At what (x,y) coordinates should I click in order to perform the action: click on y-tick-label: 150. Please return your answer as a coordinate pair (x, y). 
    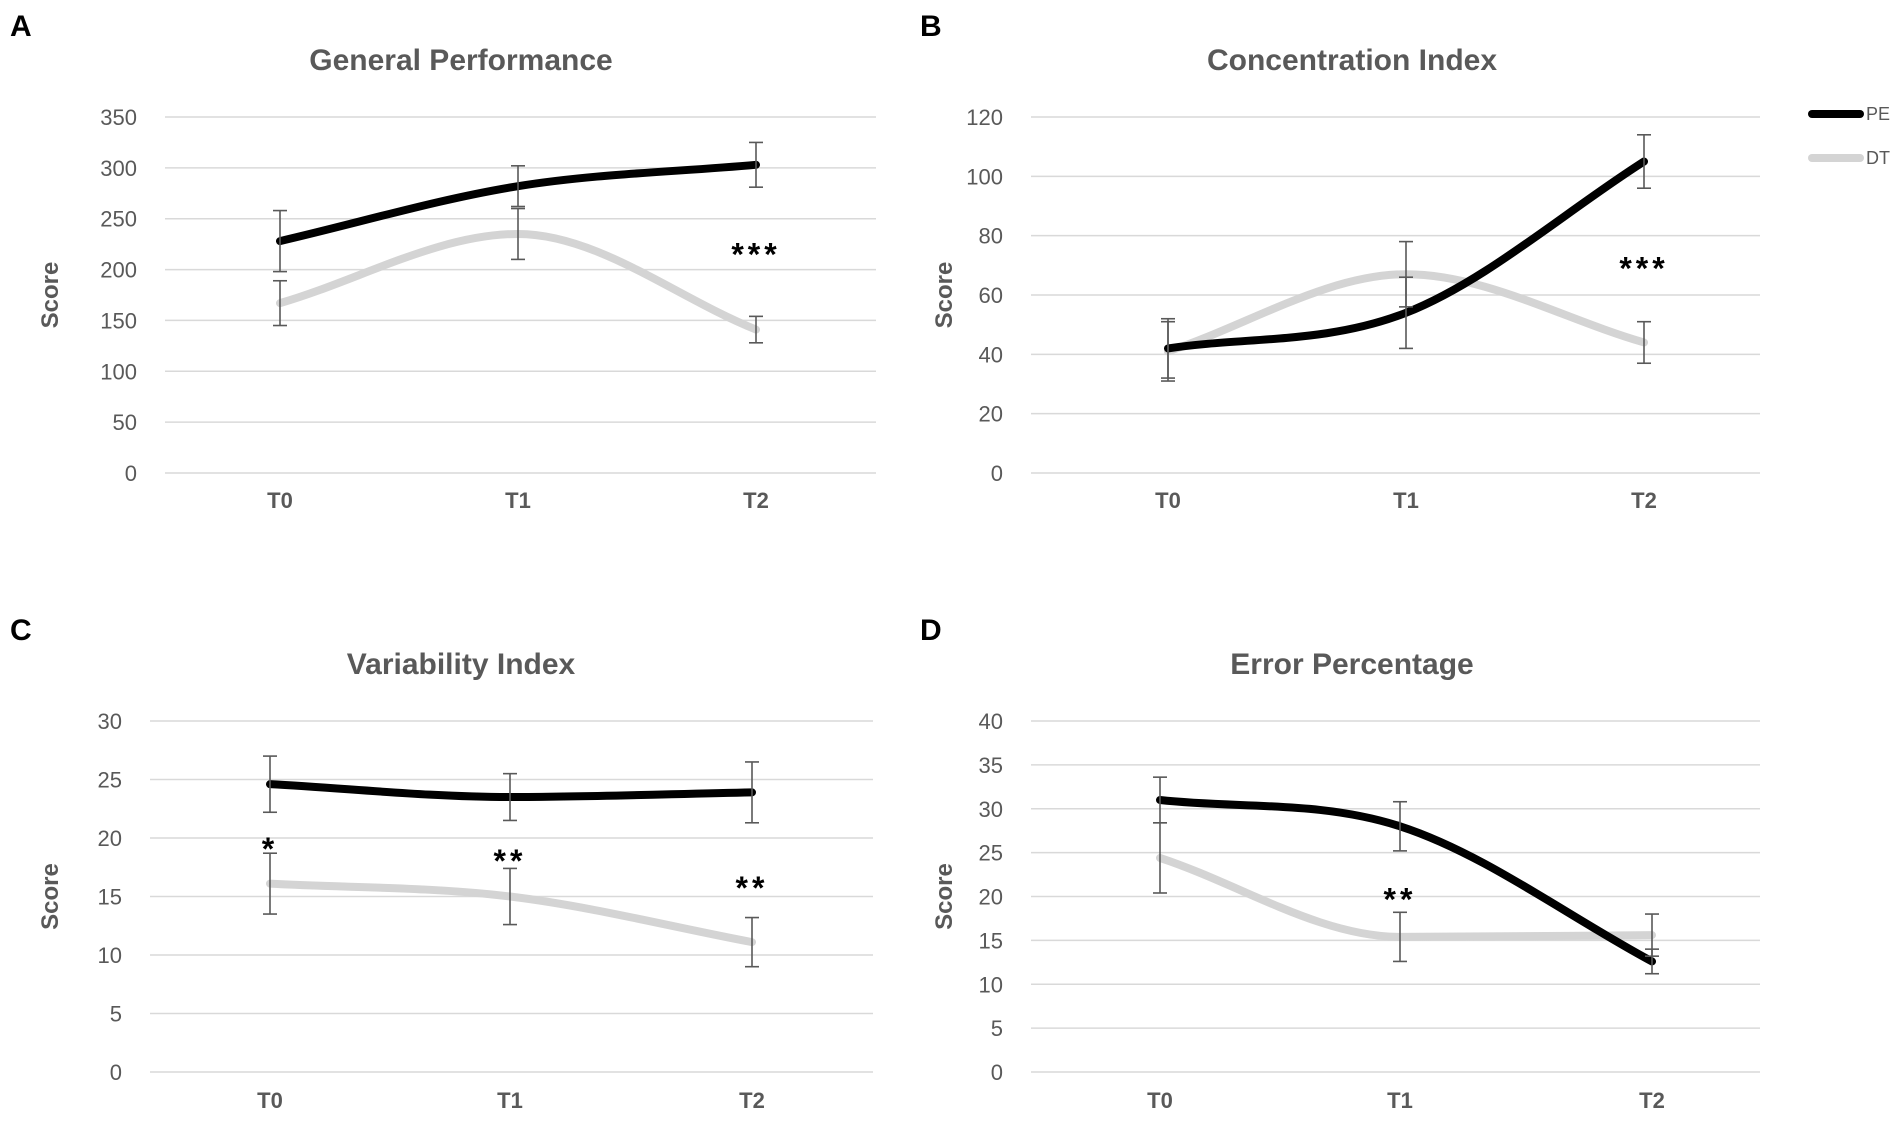
    Looking at the image, I should click on (118, 320).